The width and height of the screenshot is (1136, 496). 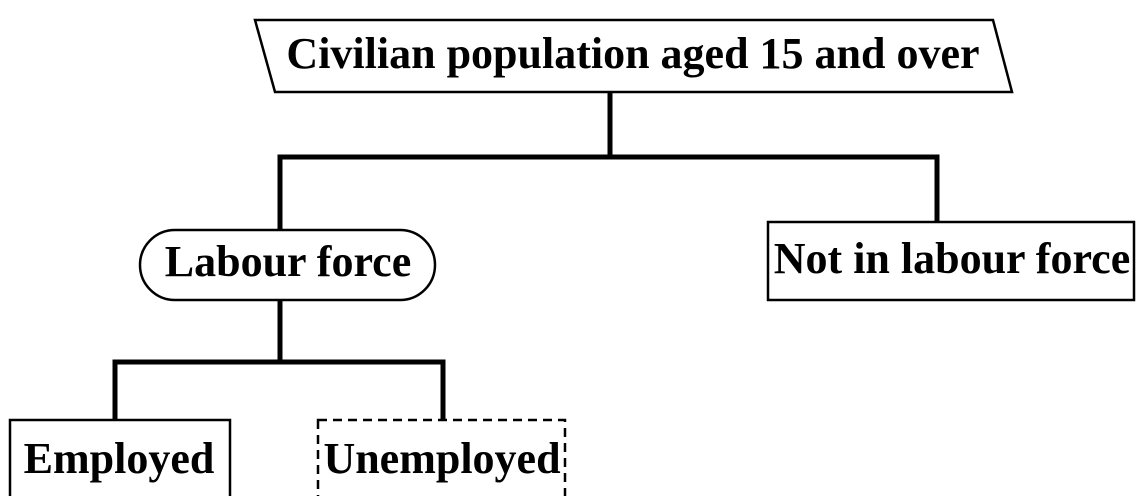 What do you see at coordinates (952, 258) in the screenshot?
I see `node-label: Not in labour force` at bounding box center [952, 258].